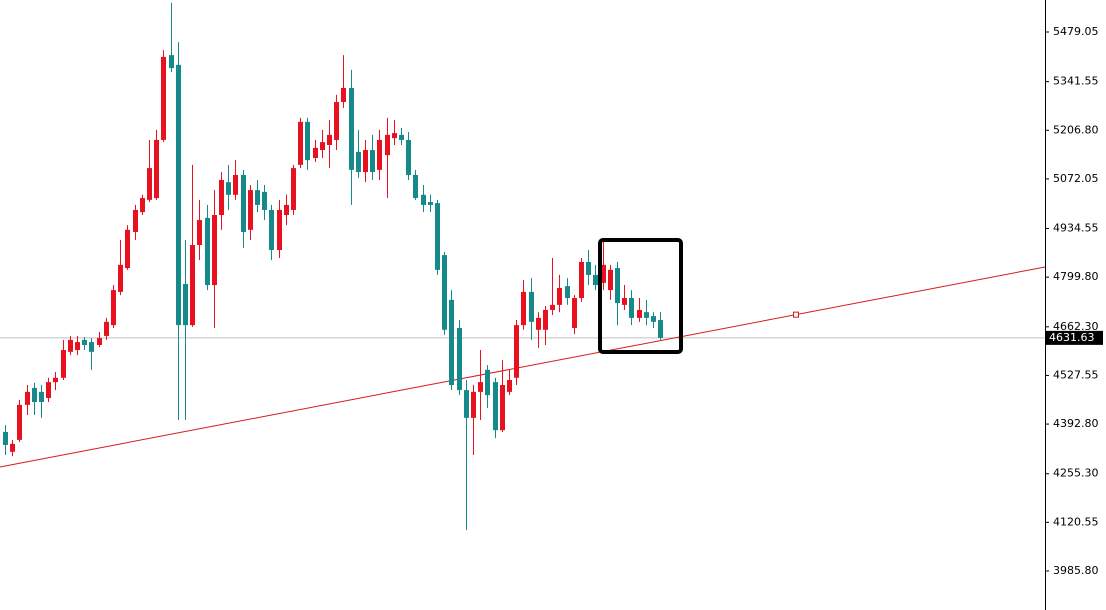 The image size is (1106, 610). What do you see at coordinates (1076, 81) in the screenshot?
I see `y-tick-label: 5341.55` at bounding box center [1076, 81].